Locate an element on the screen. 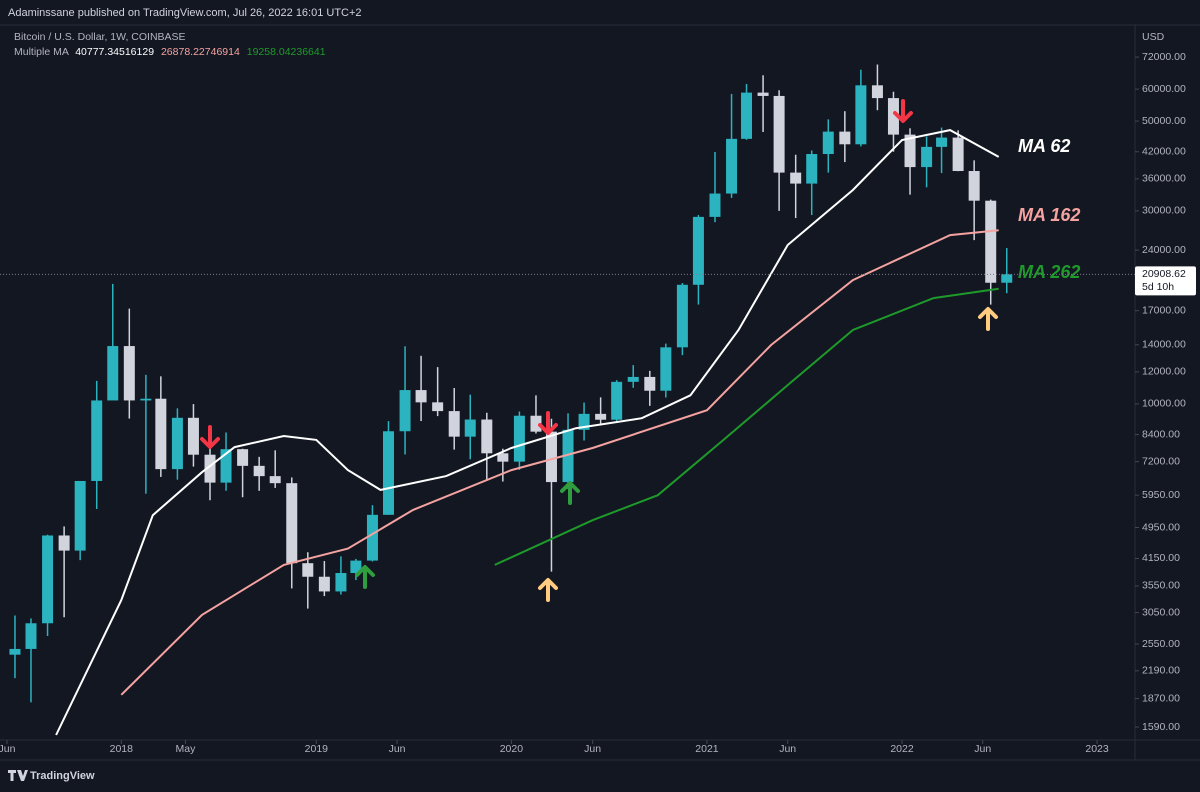  y-tick-label: 50000.00 is located at coordinates (1164, 121).